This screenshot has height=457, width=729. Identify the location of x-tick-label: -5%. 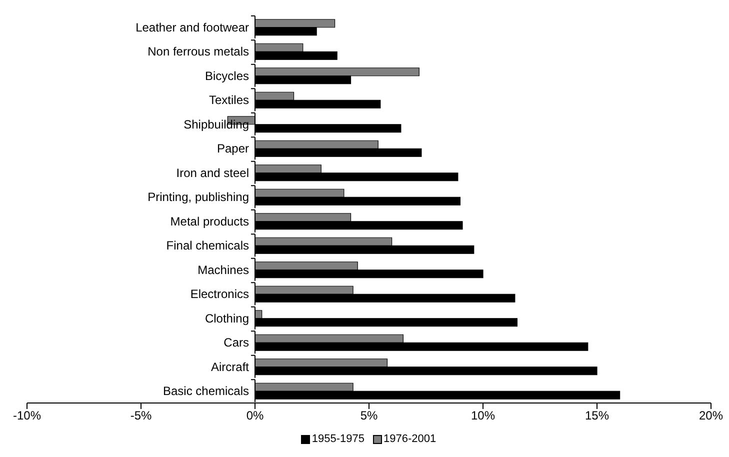
(141, 415).